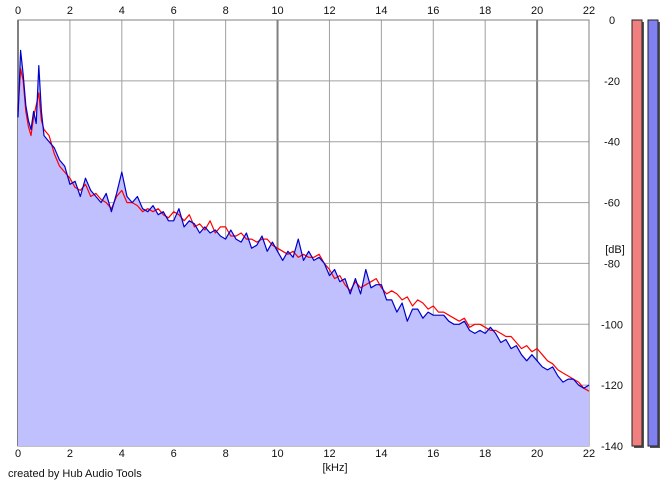 The image size is (672, 486). What do you see at coordinates (18, 11) in the screenshot?
I see `x-tick-label-top: 0` at bounding box center [18, 11].